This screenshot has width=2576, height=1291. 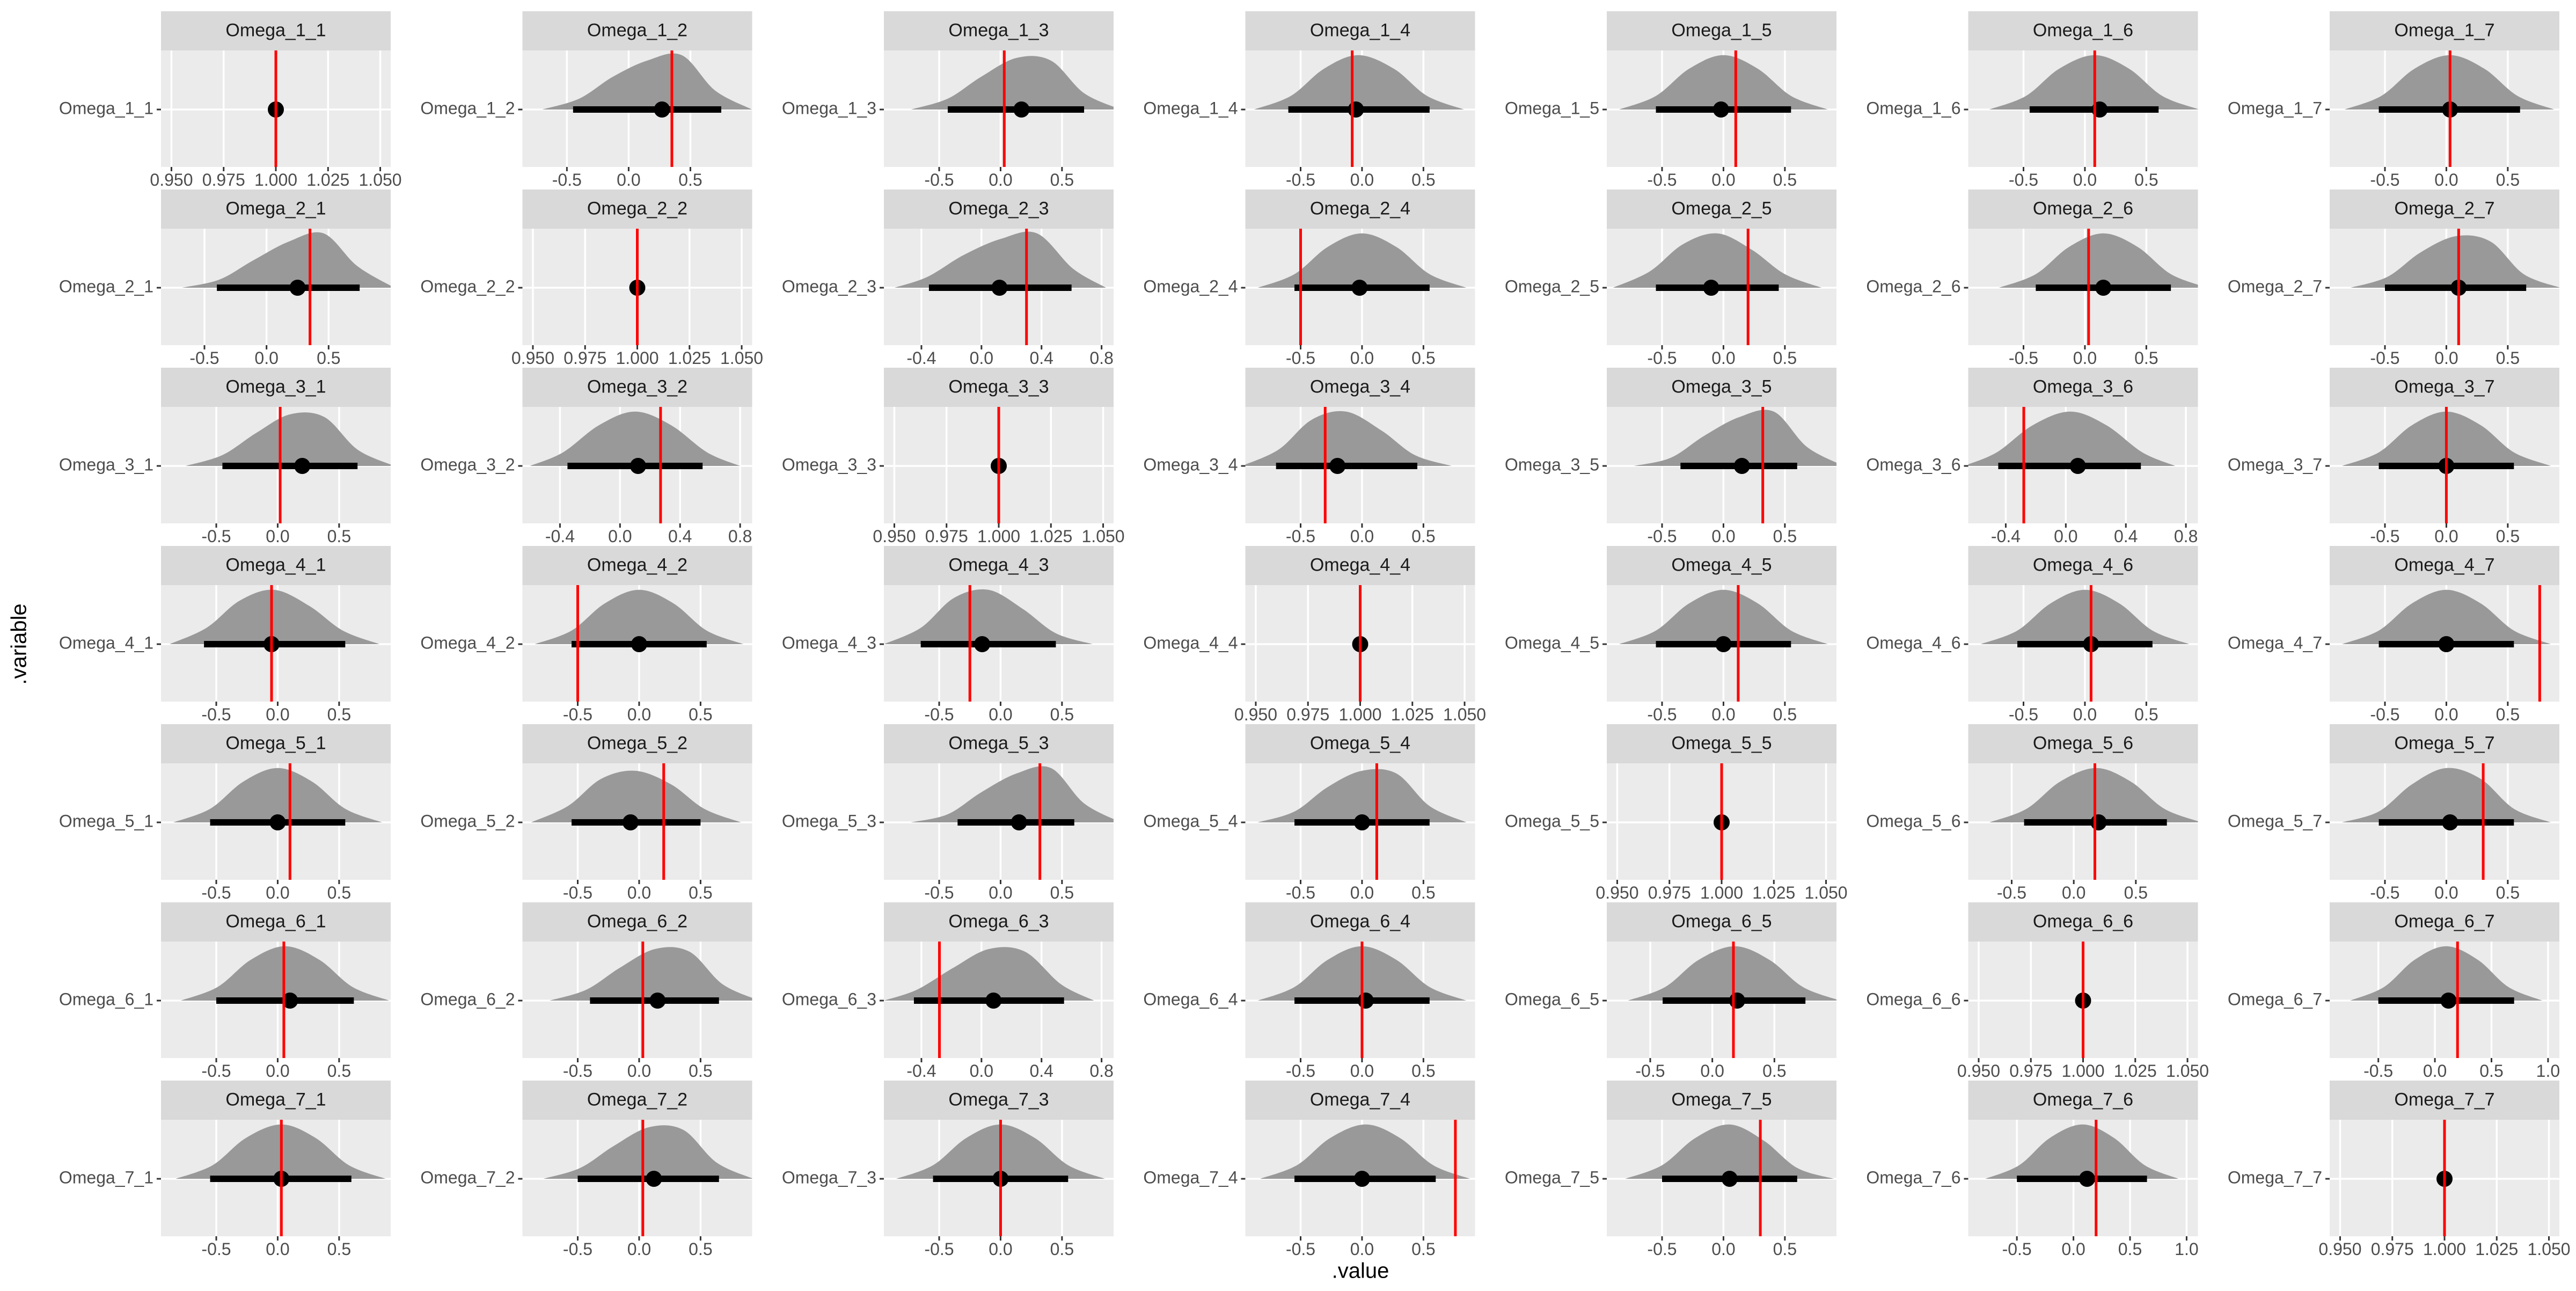 What do you see at coordinates (2548, 1071) in the screenshot?
I see `x-tick-label: 1.0` at bounding box center [2548, 1071].